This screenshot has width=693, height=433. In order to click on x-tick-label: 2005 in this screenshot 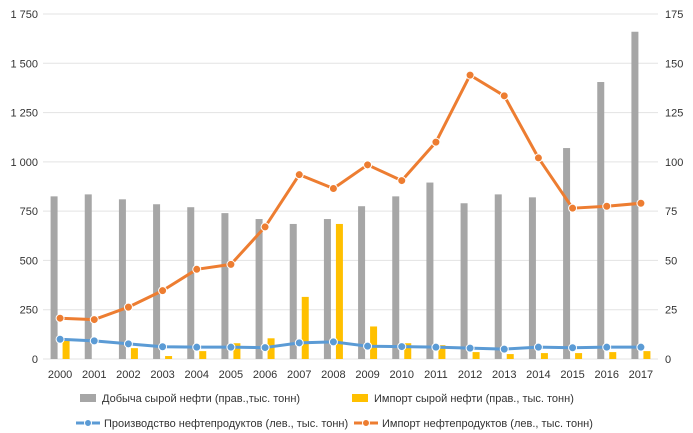, I will do `click(231, 375)`.